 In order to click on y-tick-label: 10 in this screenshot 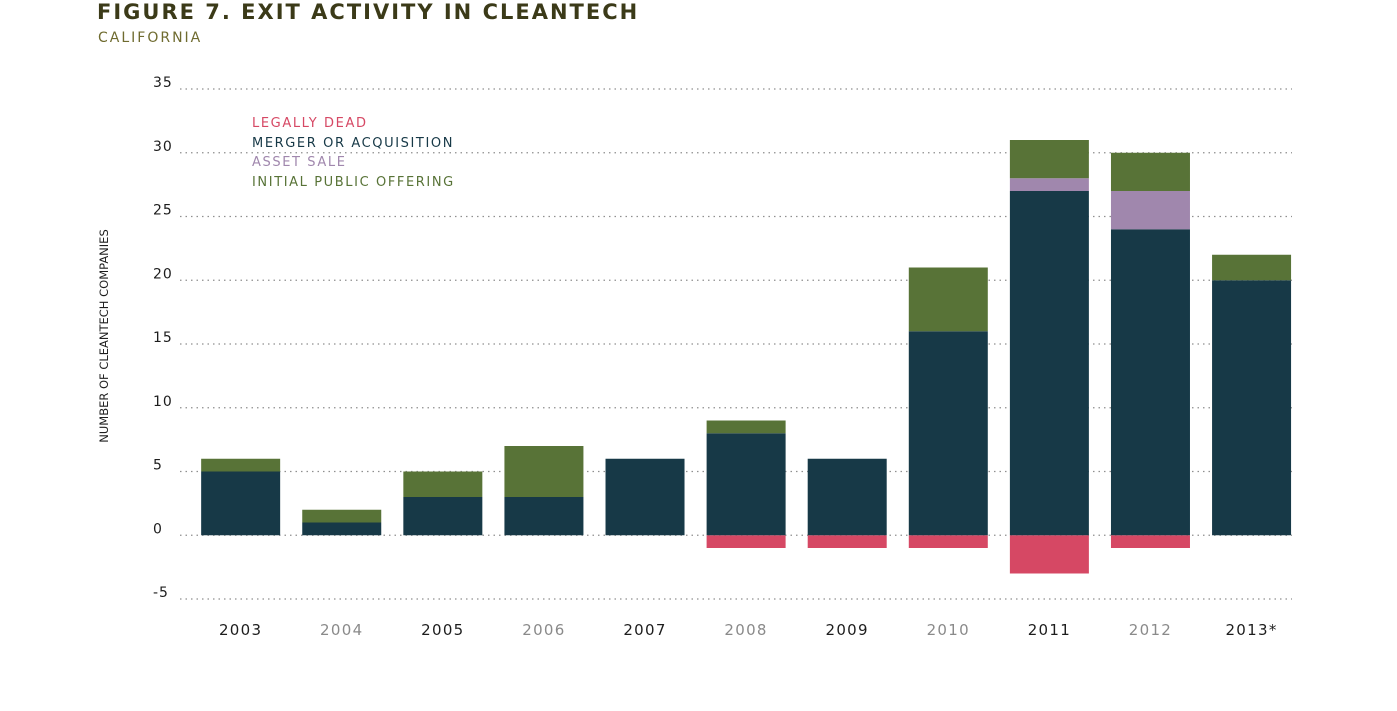, I will do `click(163, 402)`.